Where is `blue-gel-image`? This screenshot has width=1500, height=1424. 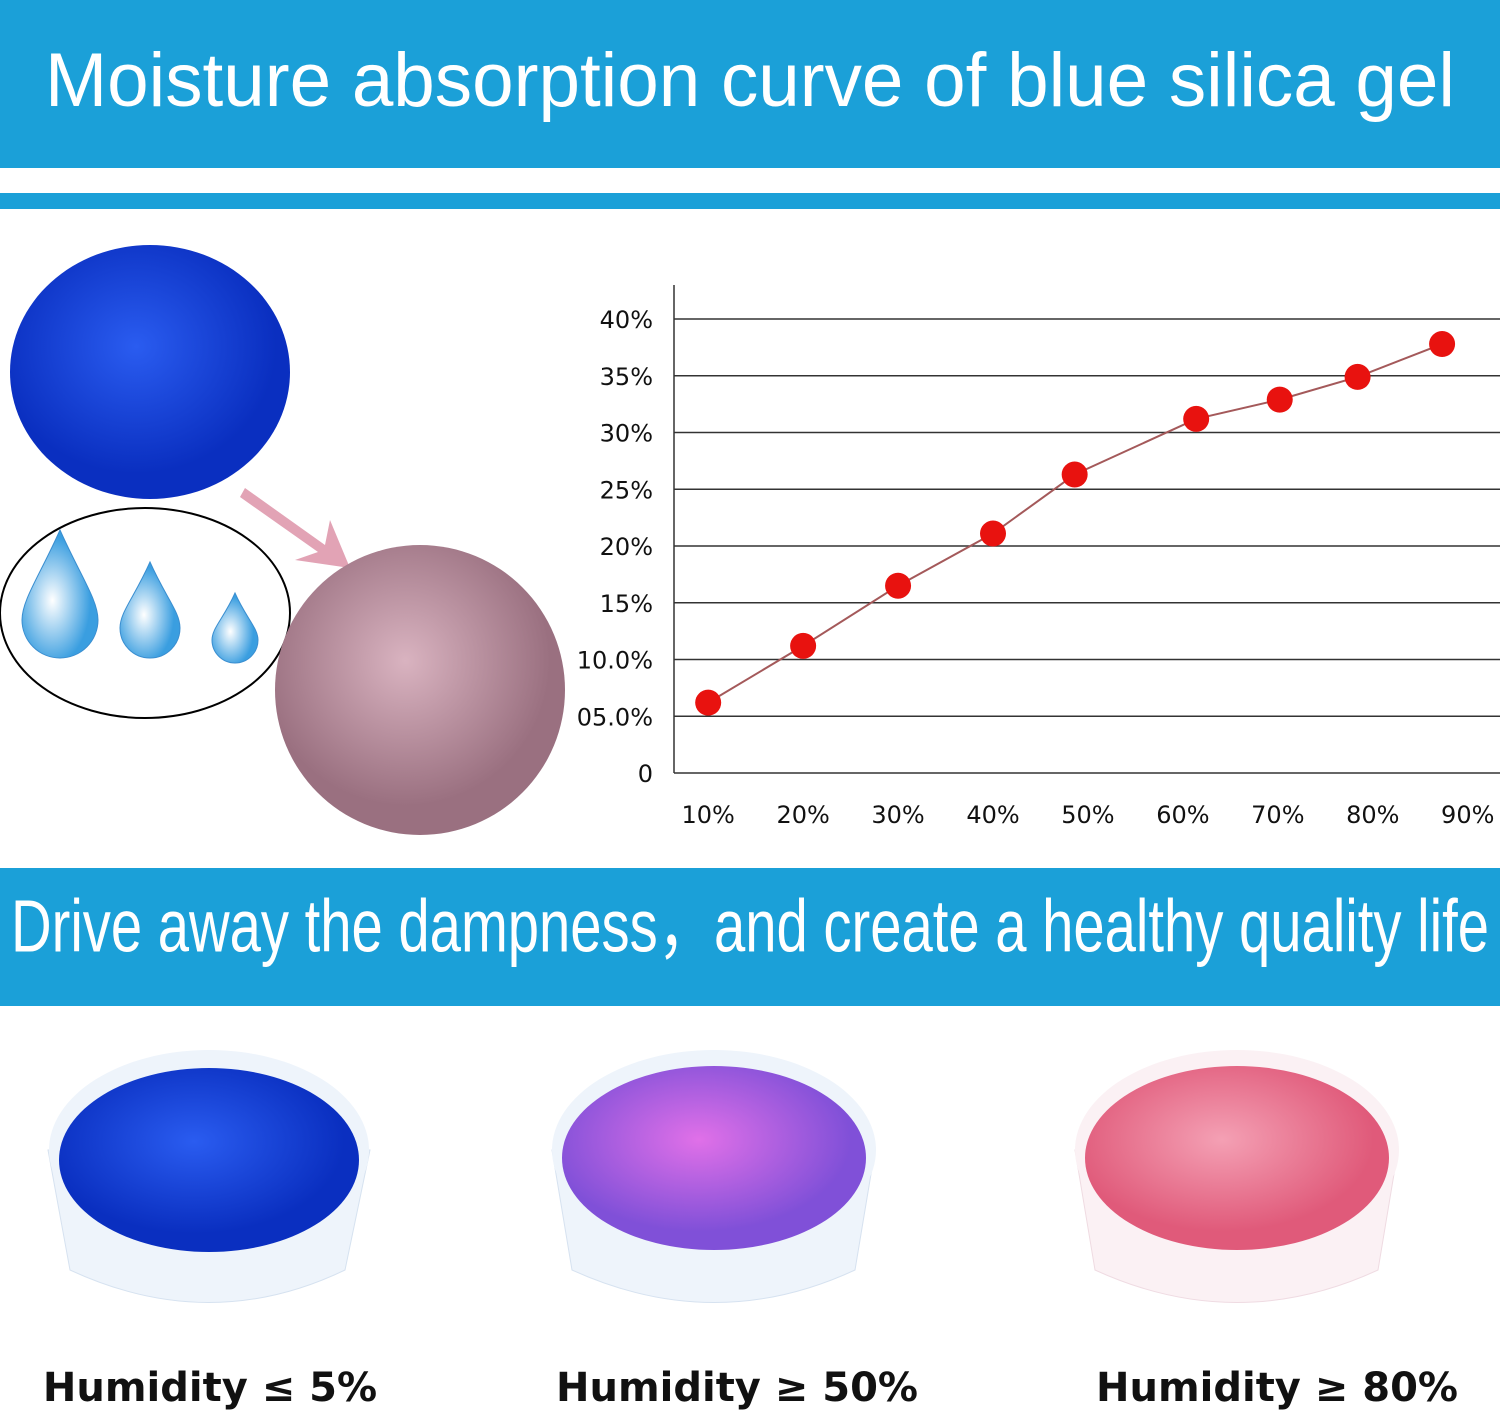 blue-gel-image is located at coordinates (150, 372).